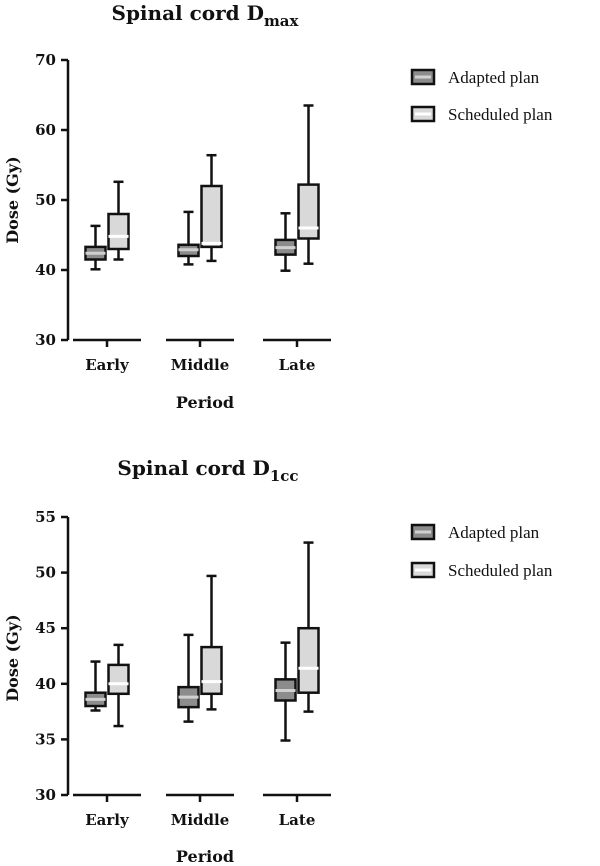  I want to click on chart-2-box-adapted-early, so click(95, 686).